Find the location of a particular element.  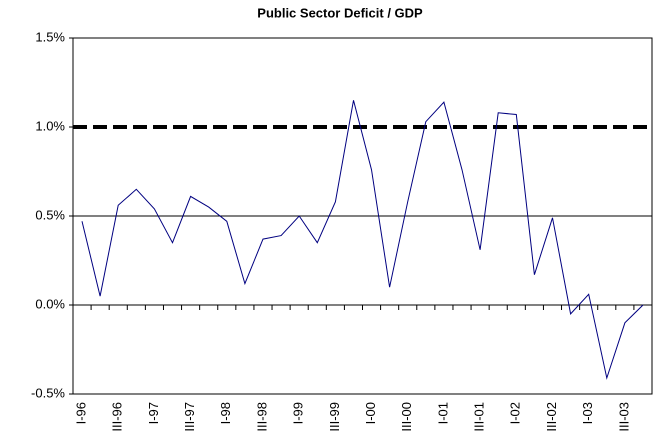

x-tick-label: III-96 is located at coordinates (117, 417).